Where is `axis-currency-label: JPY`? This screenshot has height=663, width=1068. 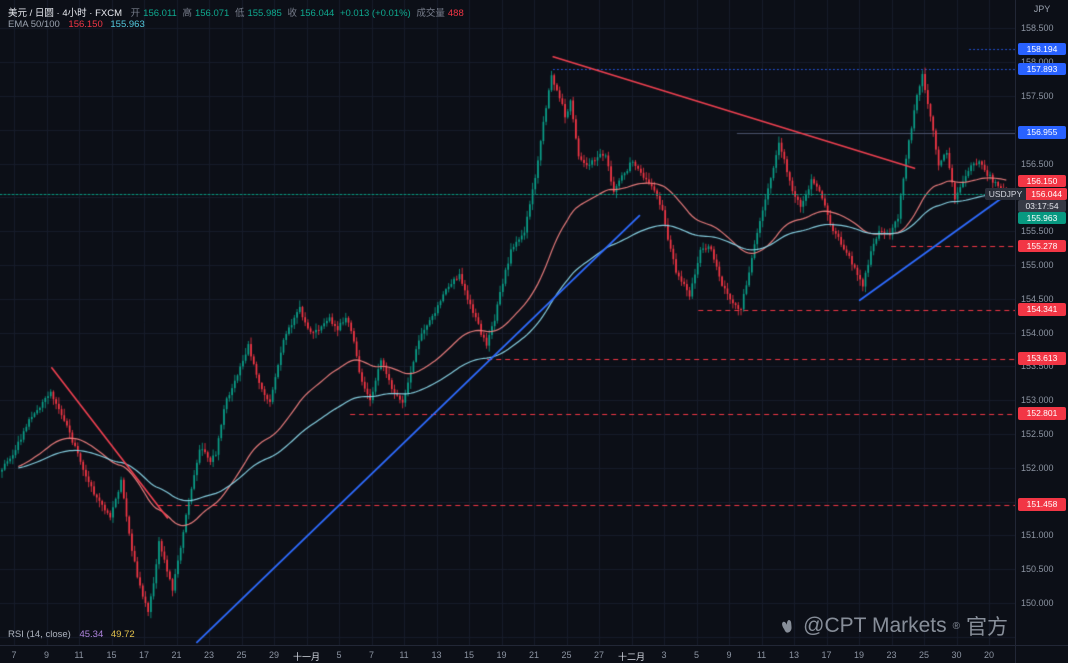 axis-currency-label: JPY is located at coordinates (1042, 9).